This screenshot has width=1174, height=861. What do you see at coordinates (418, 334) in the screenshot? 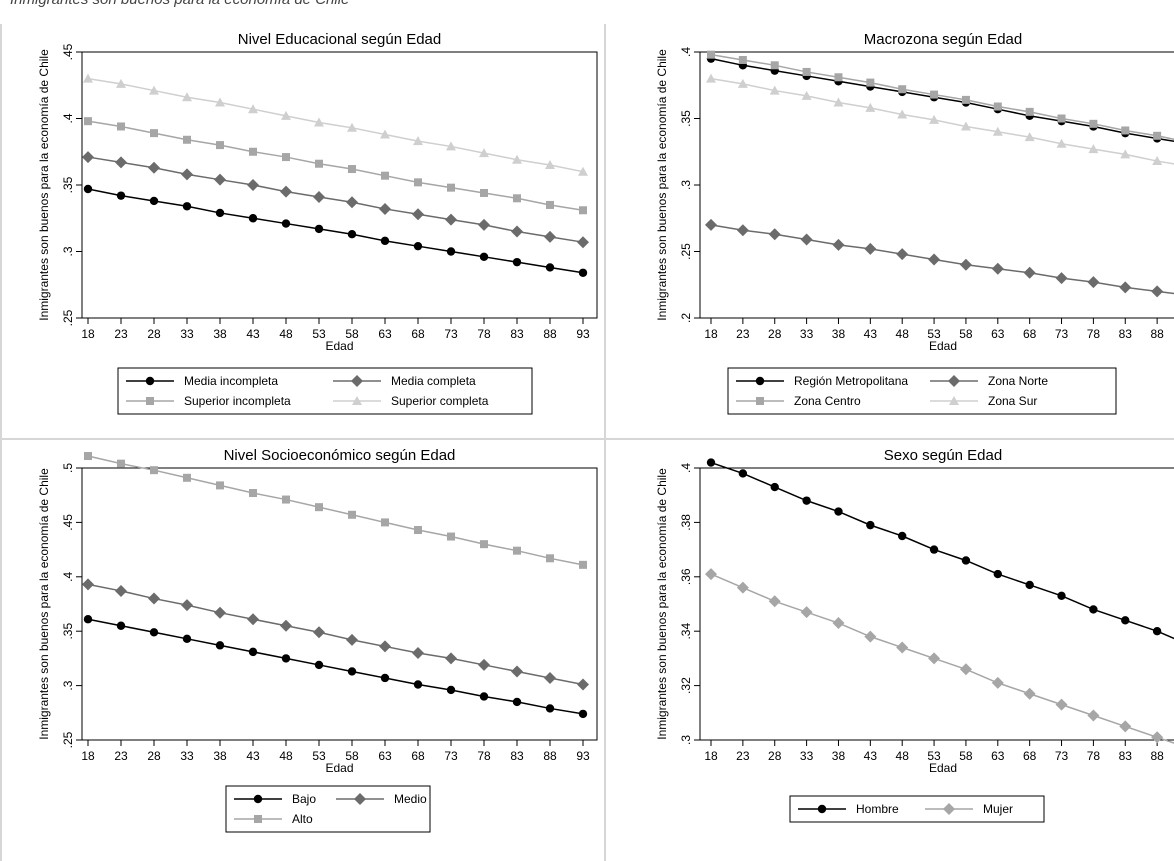
I see `x-tick-label: 68` at bounding box center [418, 334].